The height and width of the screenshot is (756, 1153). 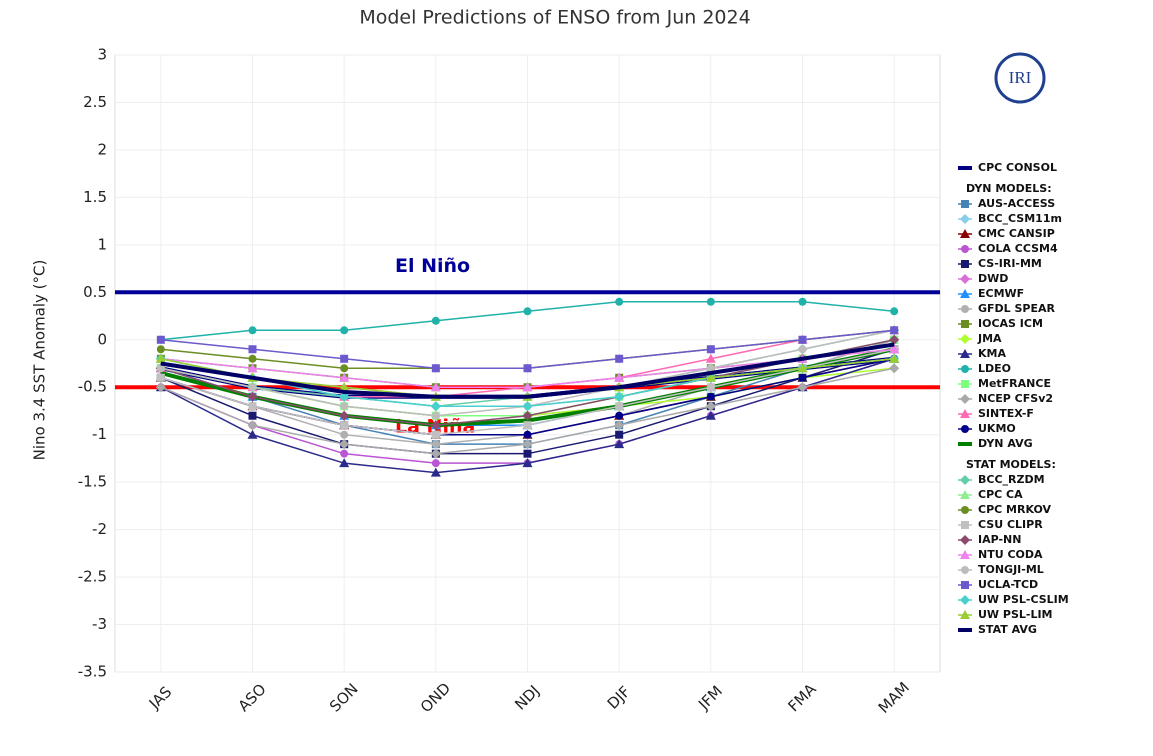 I want to click on legend-label: MetFRANCE, so click(x=1014, y=383).